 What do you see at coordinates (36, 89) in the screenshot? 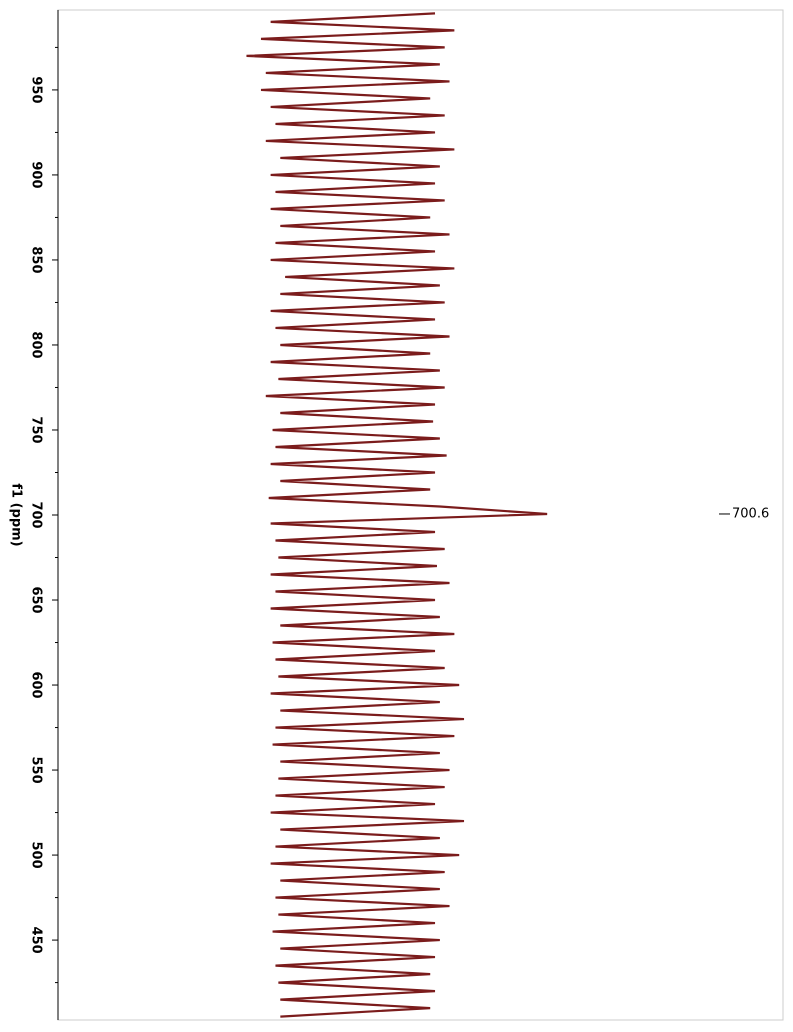
I see `y-tick-label: 950` at bounding box center [36, 89].